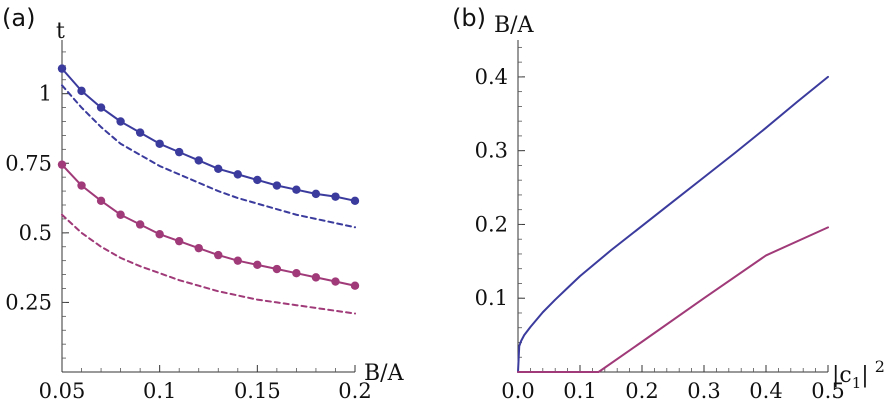 The height and width of the screenshot is (403, 884). I want to click on panel-a-x-tick-label: 0.1, so click(159, 391).